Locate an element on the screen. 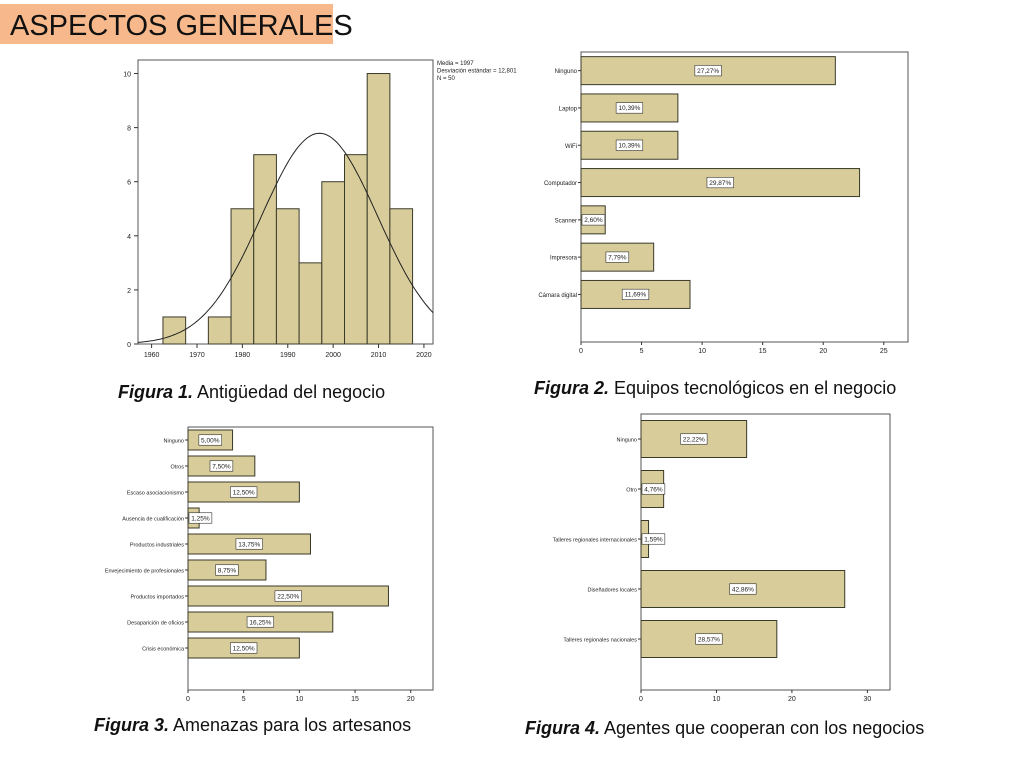 This screenshot has height=768, width=1024. category-label: Envejecimiento de profesionales is located at coordinates (144, 572).